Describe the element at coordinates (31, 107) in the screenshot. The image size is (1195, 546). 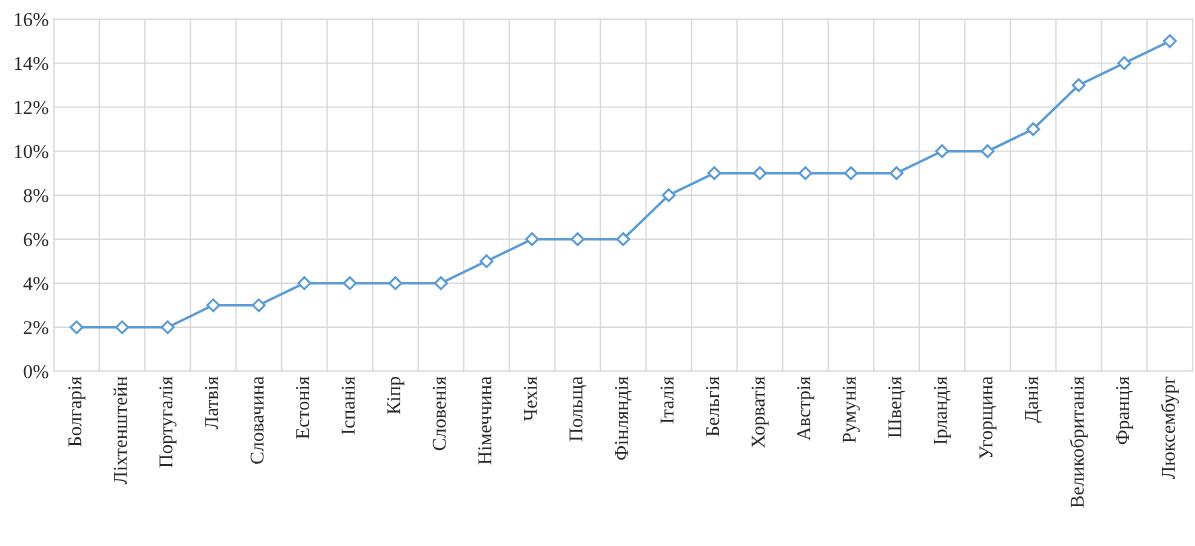
I see `y-tick-label: 12%` at that location.